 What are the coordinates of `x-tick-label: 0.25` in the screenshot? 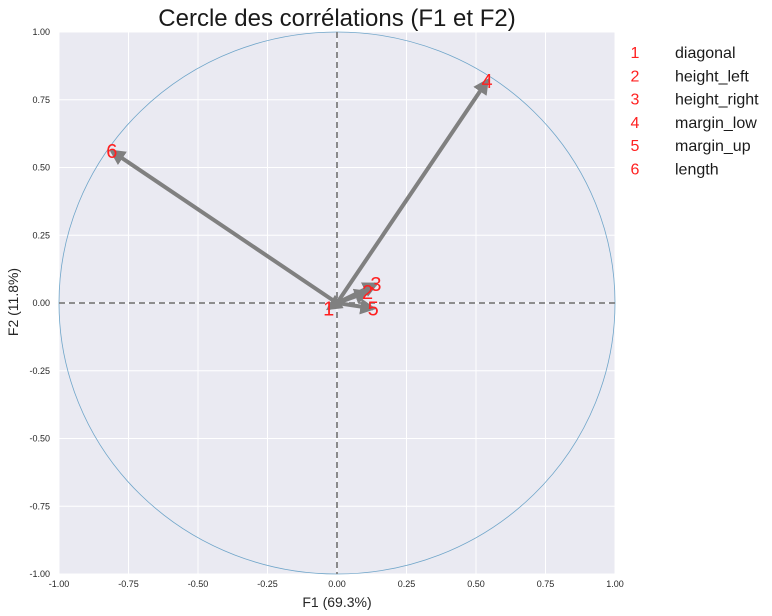 It's located at (407, 584).